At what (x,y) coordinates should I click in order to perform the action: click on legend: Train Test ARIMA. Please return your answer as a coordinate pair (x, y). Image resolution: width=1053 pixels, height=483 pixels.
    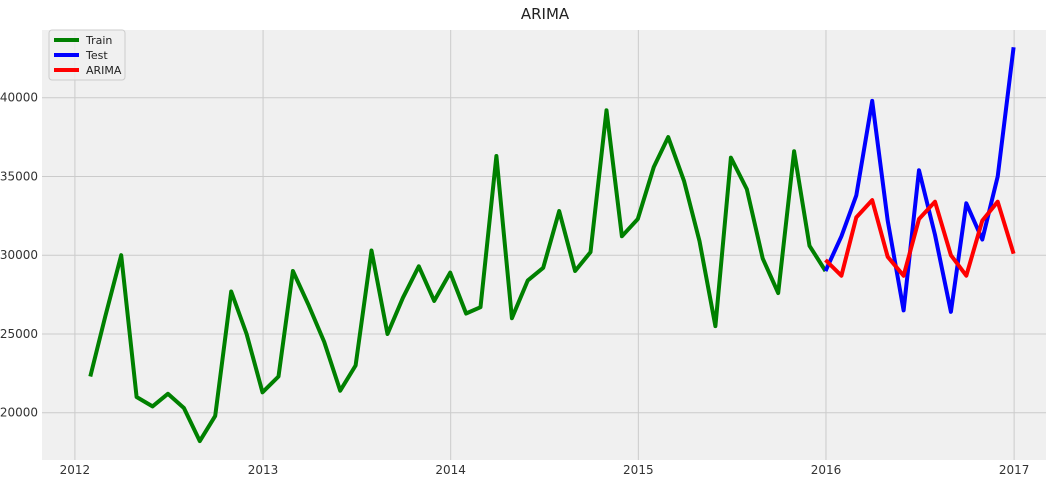
    Looking at the image, I should click on (87, 55).